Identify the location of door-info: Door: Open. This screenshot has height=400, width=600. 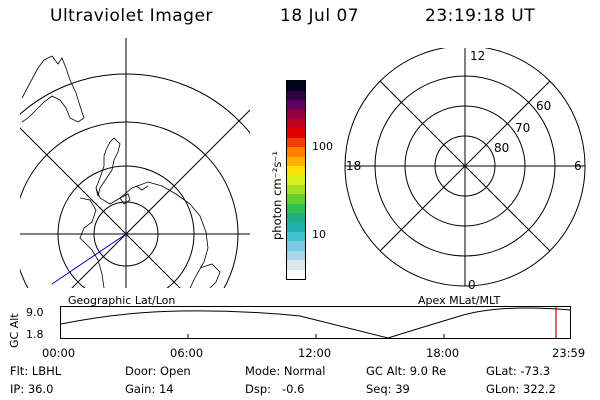
(158, 371).